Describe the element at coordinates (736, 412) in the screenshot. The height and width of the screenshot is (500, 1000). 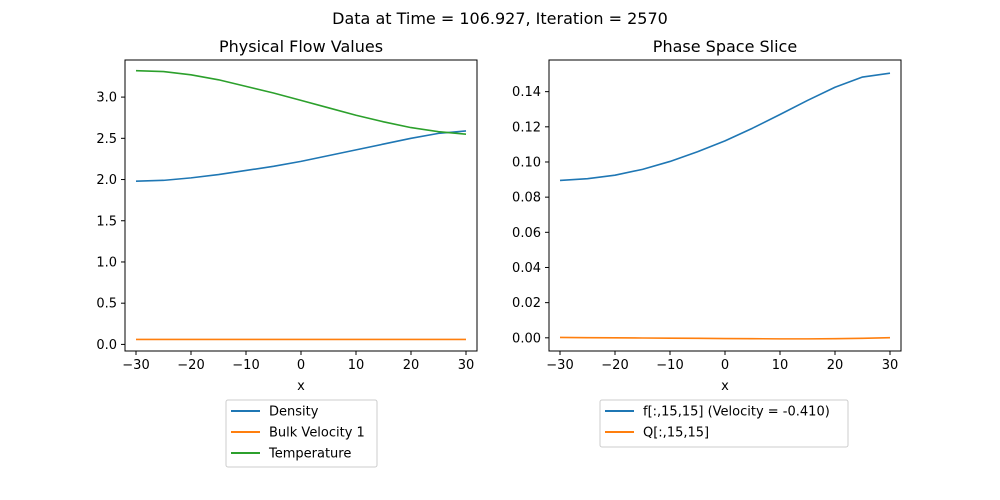
I see `legend-label: f[:,15,15] (Velocity = -0.410)` at that location.